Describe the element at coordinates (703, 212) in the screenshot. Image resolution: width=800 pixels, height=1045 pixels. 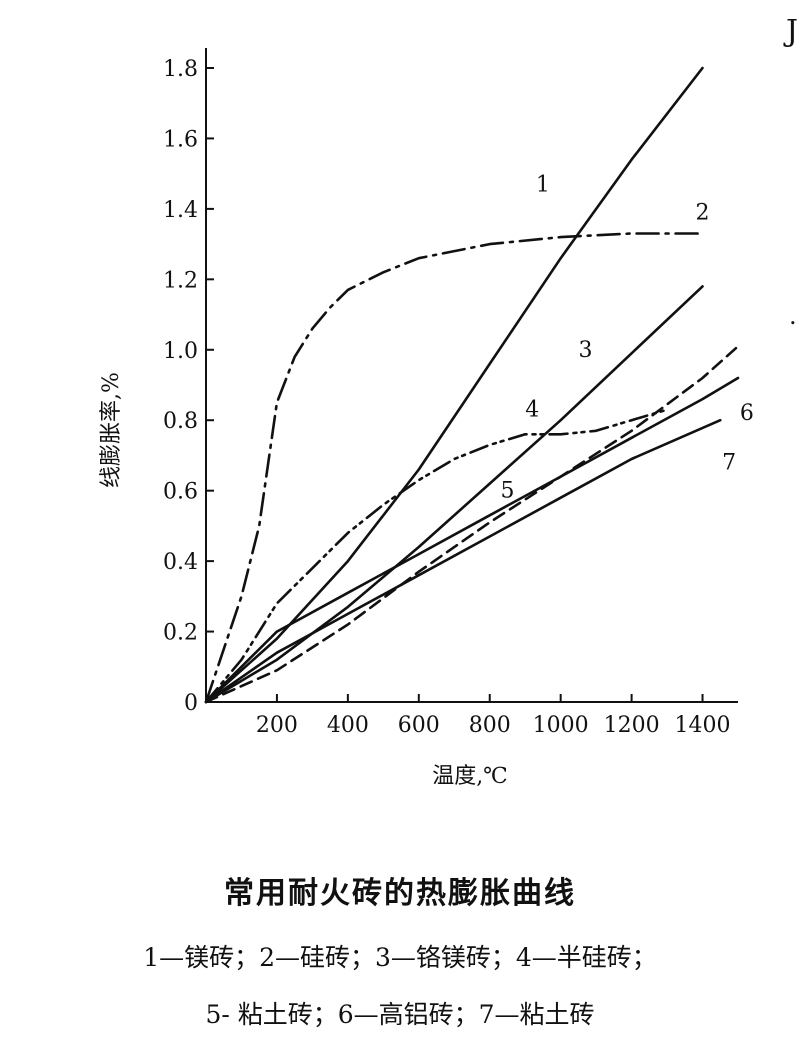
I see `curve-label-2: 2` at that location.